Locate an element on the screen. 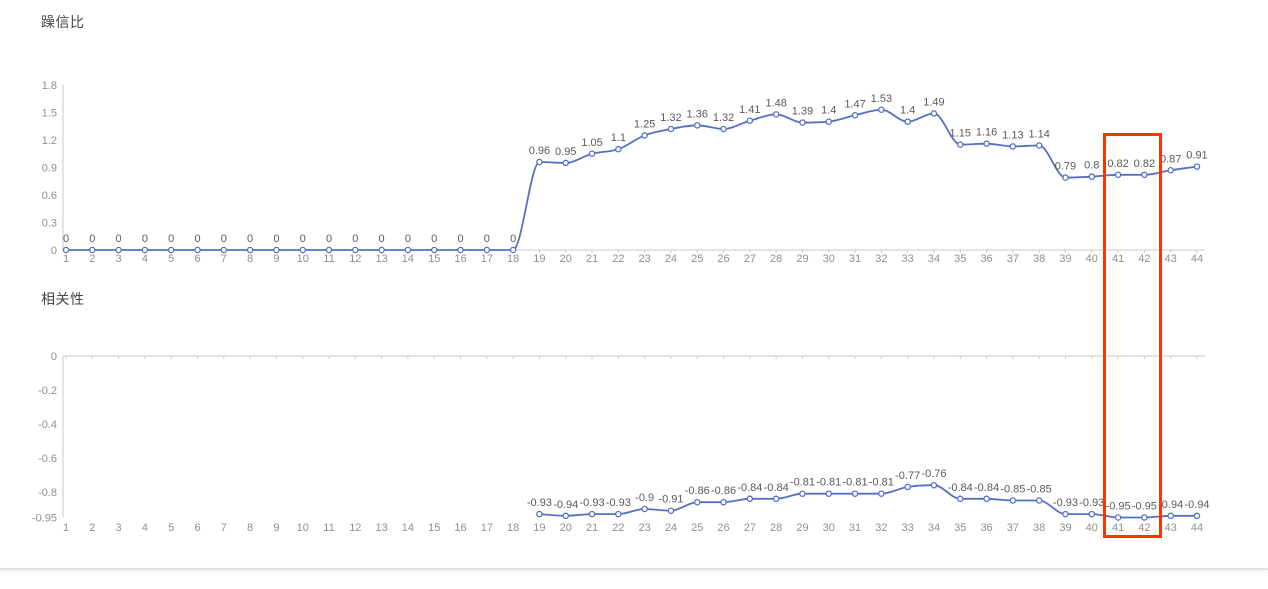 This screenshot has width=1268, height=589. data-point-label: -0.95 is located at coordinates (1118, 507).